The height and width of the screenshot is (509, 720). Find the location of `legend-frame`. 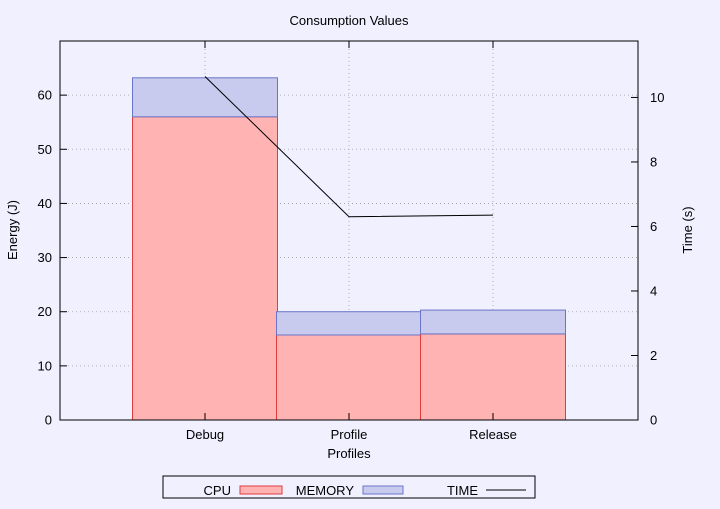

legend-frame is located at coordinates (349, 487).